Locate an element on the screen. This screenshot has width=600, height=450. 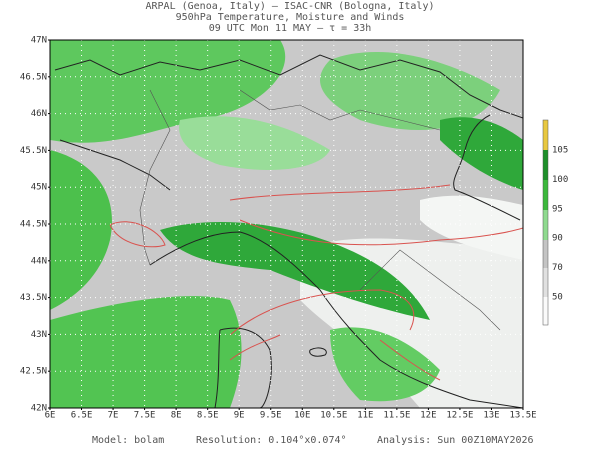
lon-label: 11E is located at coordinates (365, 416).